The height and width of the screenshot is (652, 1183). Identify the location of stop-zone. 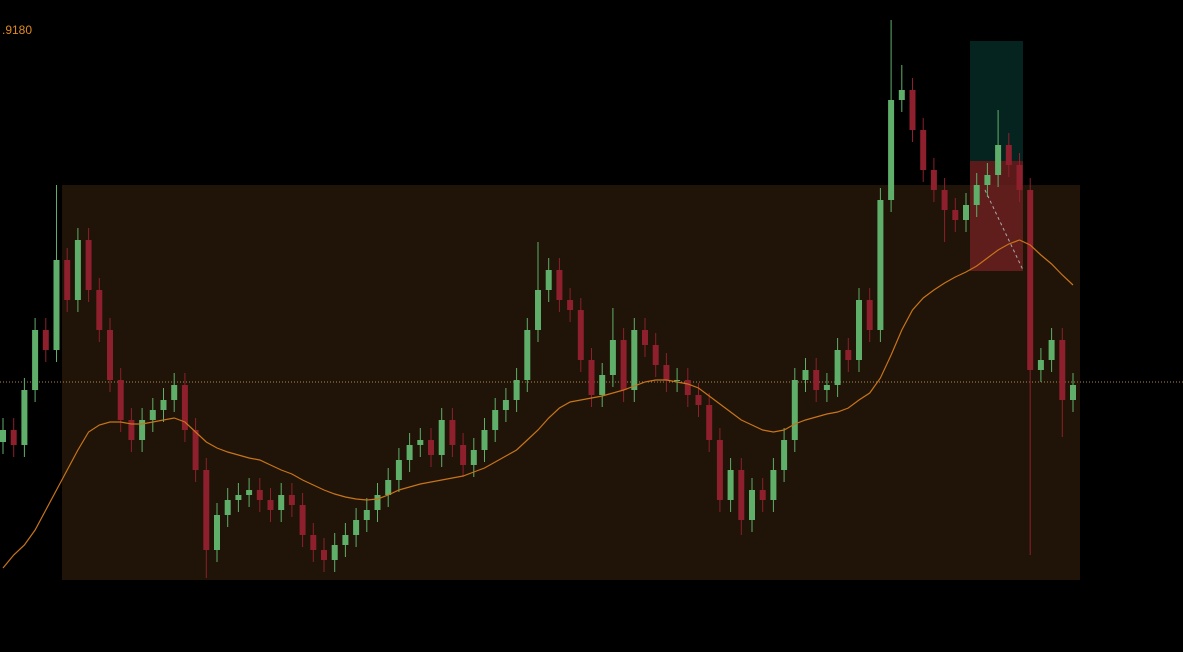
(996, 216).